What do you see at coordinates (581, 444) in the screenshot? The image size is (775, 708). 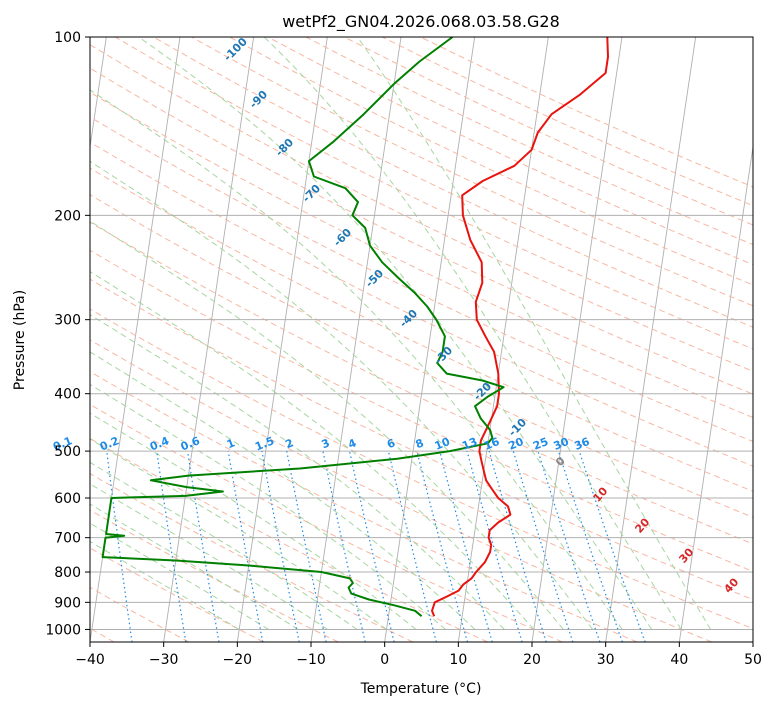 I see `mixing-ratio-label: 36` at bounding box center [581, 444].